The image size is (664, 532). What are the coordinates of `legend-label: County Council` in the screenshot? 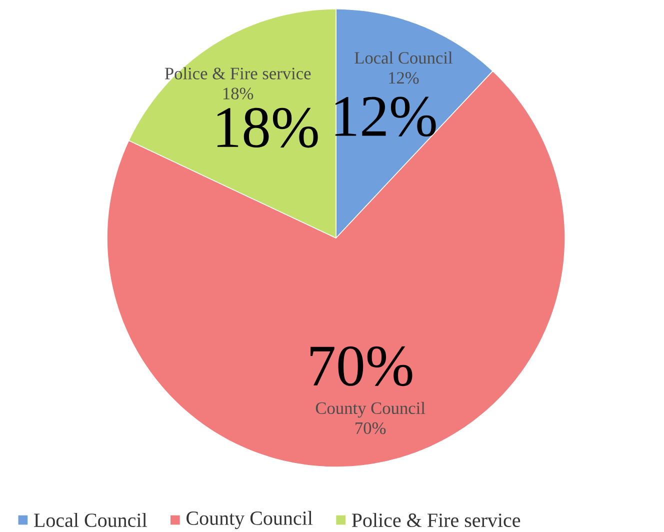 It's located at (249, 520).